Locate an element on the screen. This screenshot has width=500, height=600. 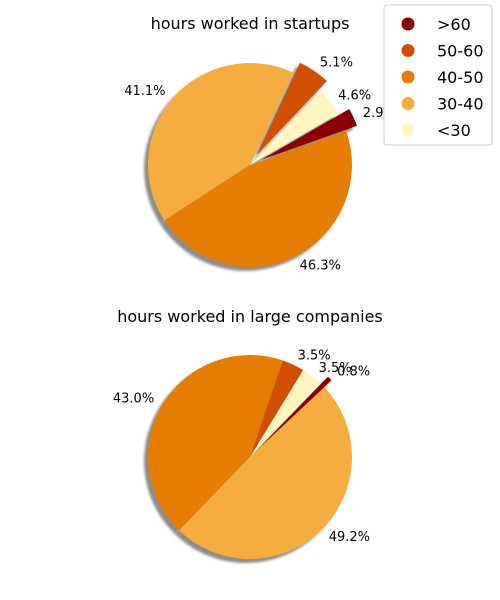
legend-item-50to-60: 50-60 is located at coordinates (442, 51).